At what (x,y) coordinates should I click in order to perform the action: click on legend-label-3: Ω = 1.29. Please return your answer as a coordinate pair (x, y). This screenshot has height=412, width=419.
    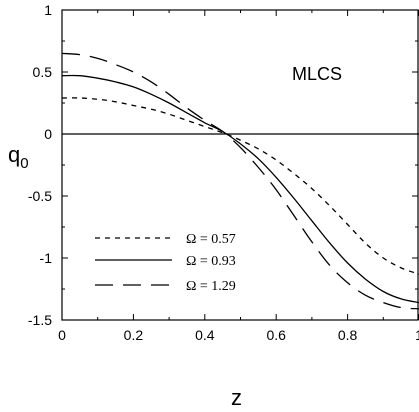
    Looking at the image, I should click on (211, 286).